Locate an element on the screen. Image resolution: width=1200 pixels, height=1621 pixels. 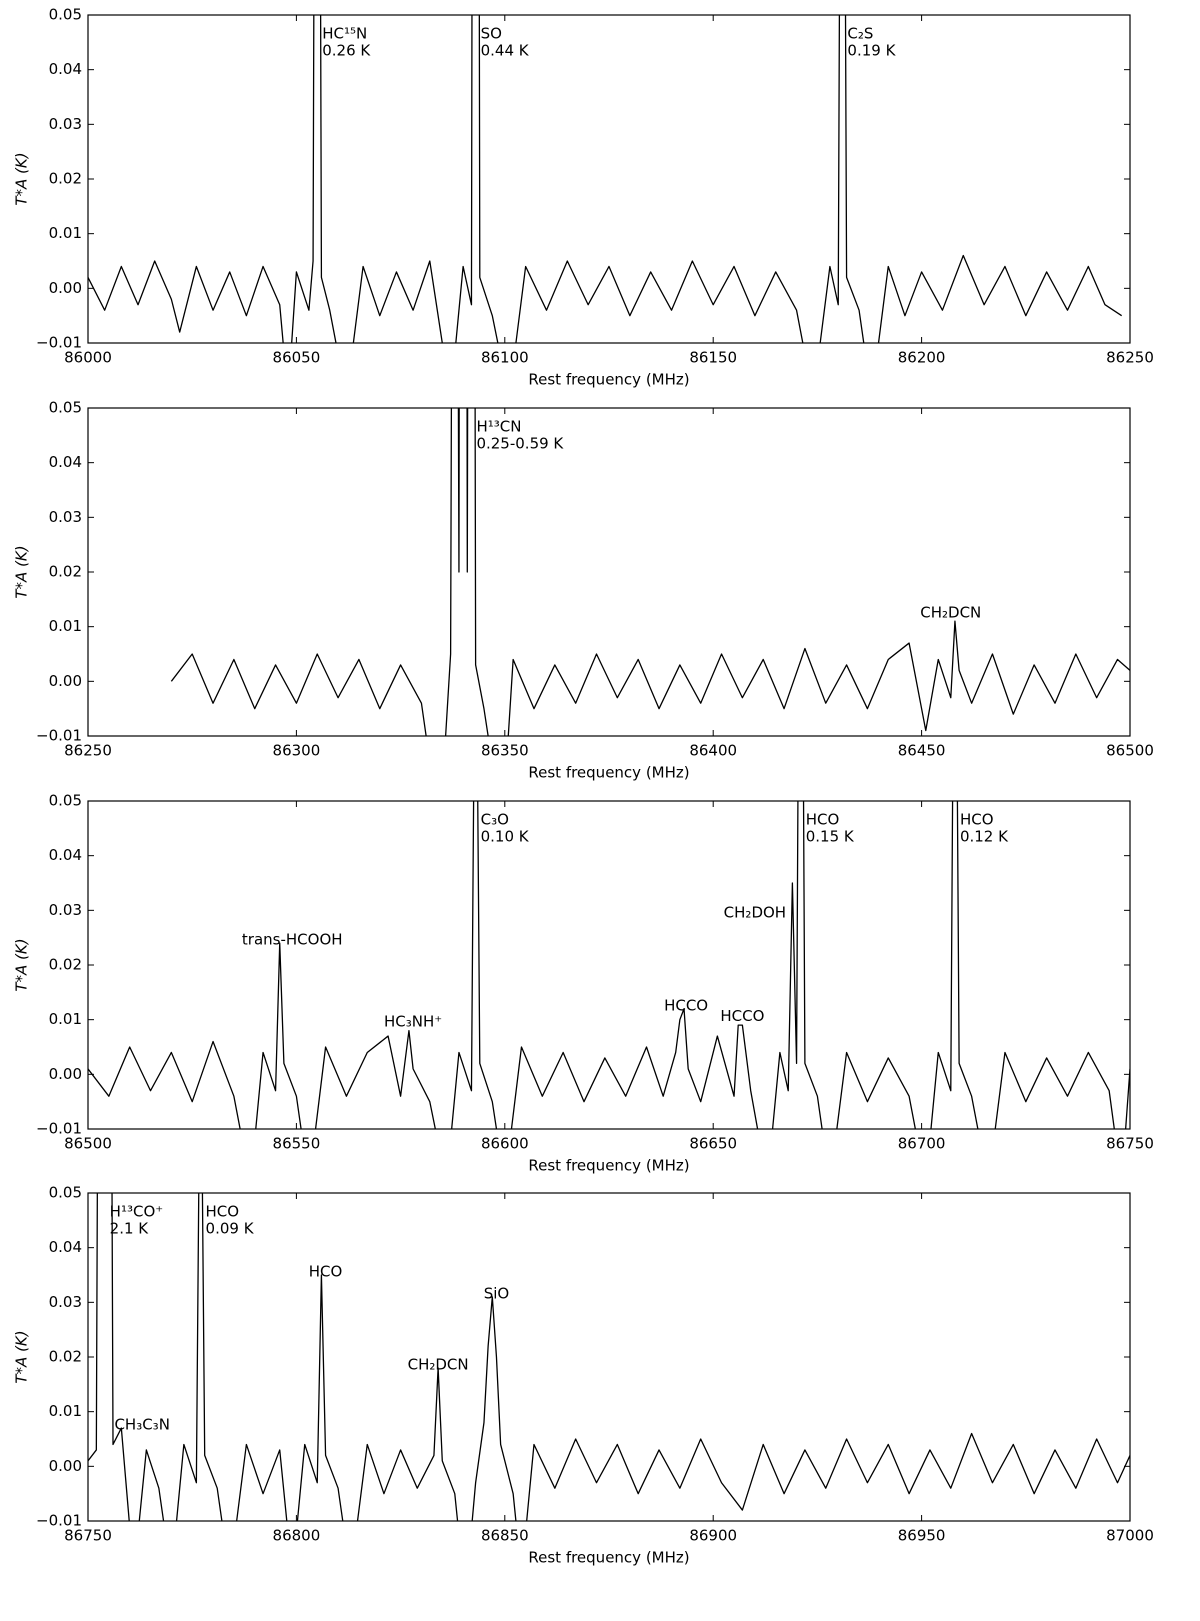
annotation: 0.15 K is located at coordinates (830, 836).